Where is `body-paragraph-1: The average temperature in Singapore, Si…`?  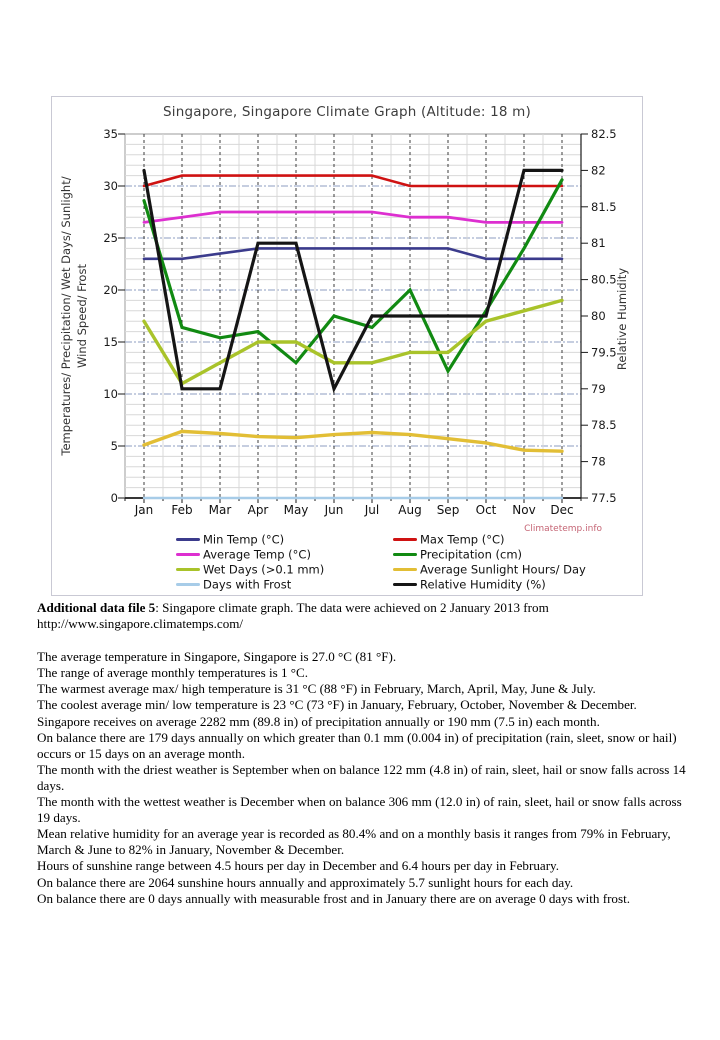
body-paragraph-1: The average temperature in Singapore, Si… is located at coordinates (217, 657).